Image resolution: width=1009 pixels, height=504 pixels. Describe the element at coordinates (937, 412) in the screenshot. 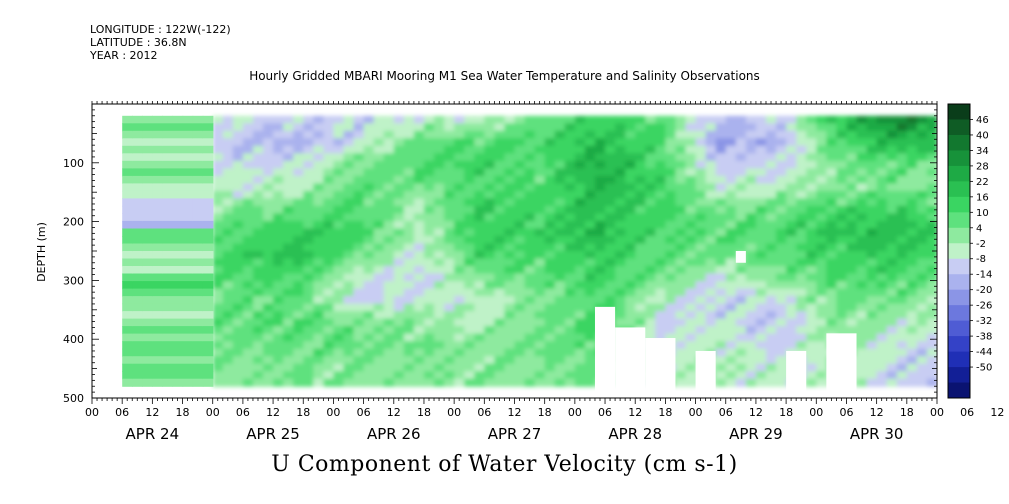

I see `x-hour-label: 00` at that location.